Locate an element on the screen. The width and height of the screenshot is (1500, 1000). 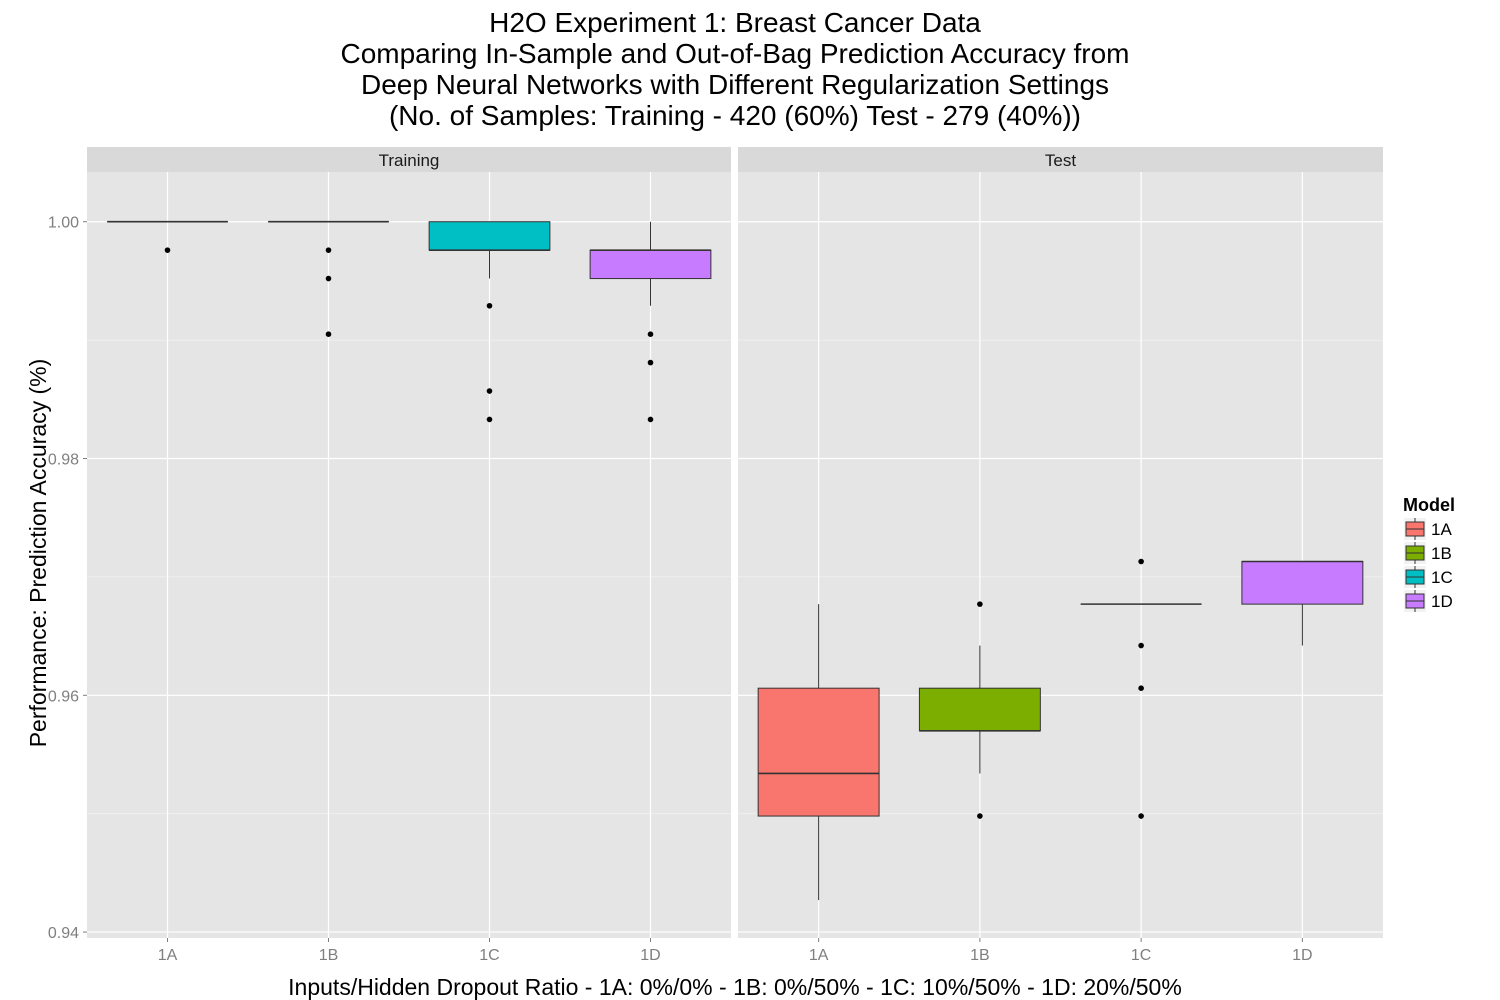
legend-item-1c: 1C is located at coordinates (1428, 577).